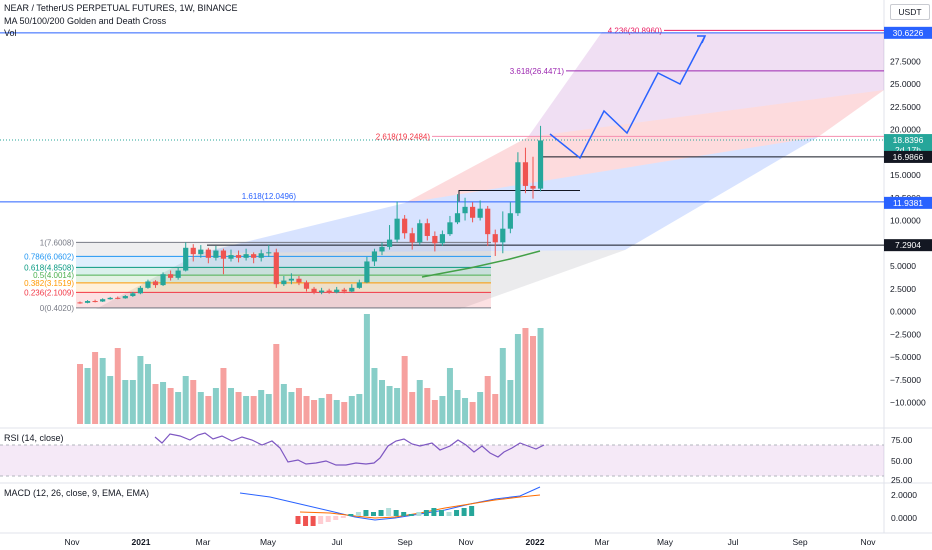 This screenshot has width=932, height=550. What do you see at coordinates (902, 480) in the screenshot?
I see `rsi-tick-label: 25.00` at bounding box center [902, 480].